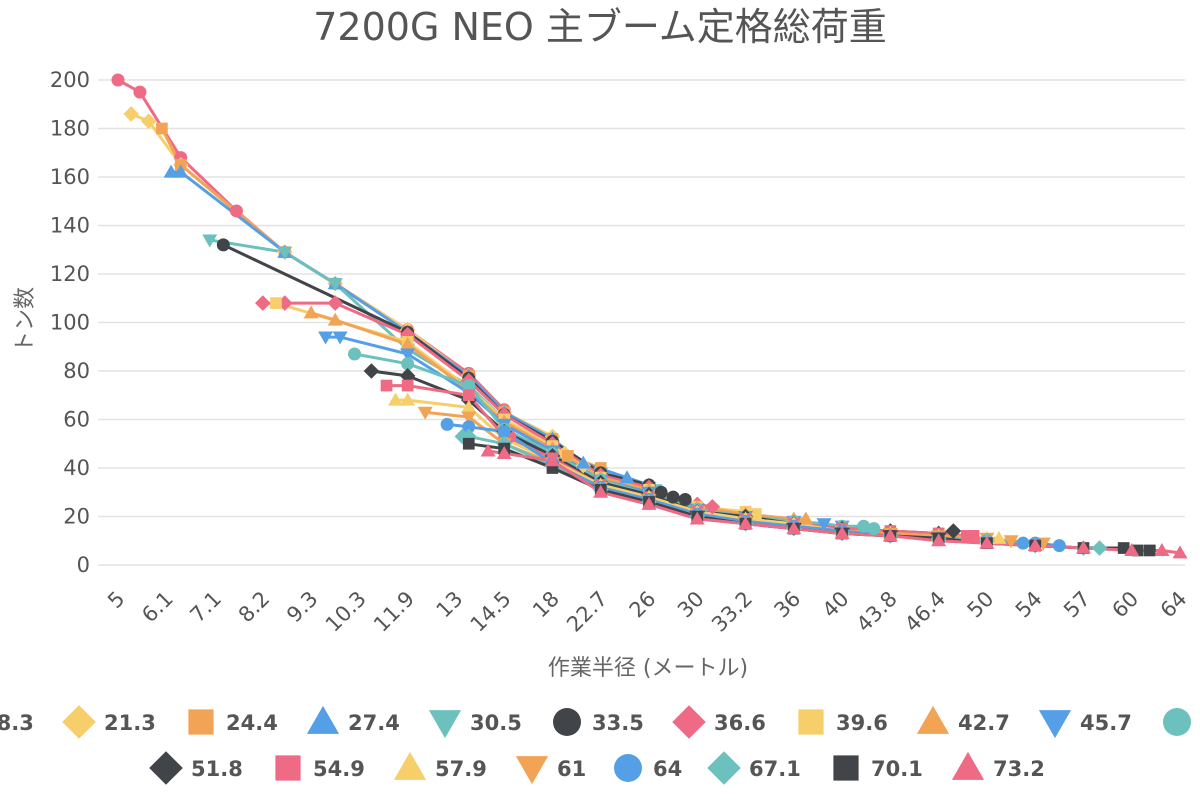 This screenshot has height=800, width=1200. Describe the element at coordinates (320, 768) in the screenshot. I see `legend-item: 54.9` at that location.